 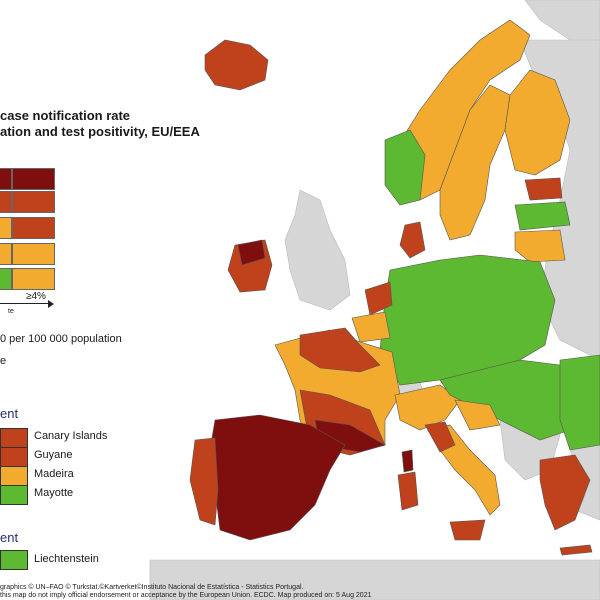 What do you see at coordinates (405, 167) in the screenshot?
I see `norway-south-green` at bounding box center [405, 167].